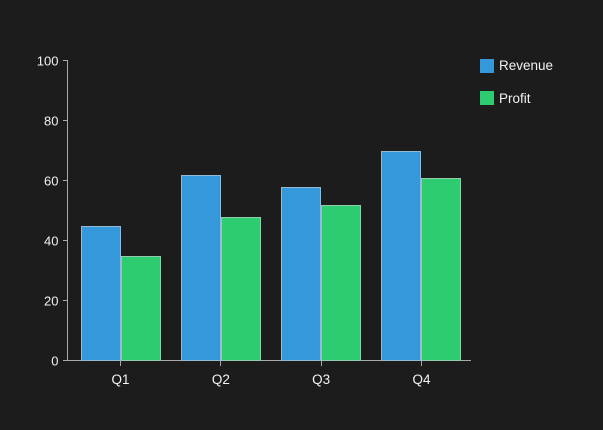 This screenshot has width=603, height=430. What do you see at coordinates (341, 283) in the screenshot?
I see `bar-profit-q3` at bounding box center [341, 283].